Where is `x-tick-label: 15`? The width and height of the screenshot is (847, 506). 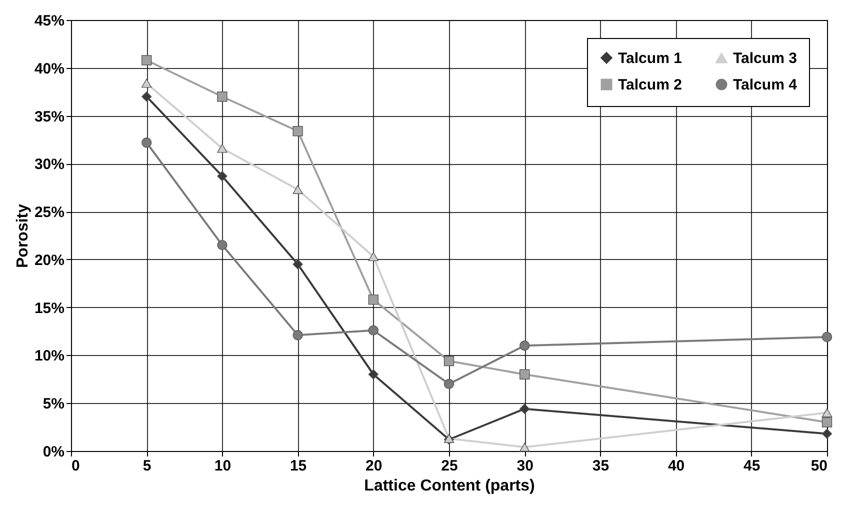 x-tick-label: 15 is located at coordinates (298, 466).